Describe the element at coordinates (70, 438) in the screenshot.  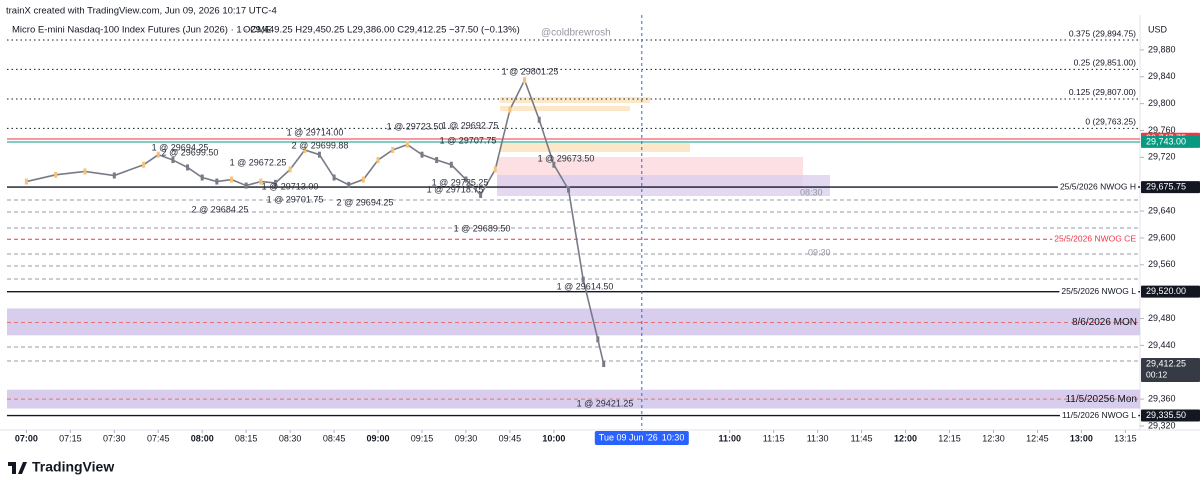
I see `x-tick-label: 07:15` at that location.